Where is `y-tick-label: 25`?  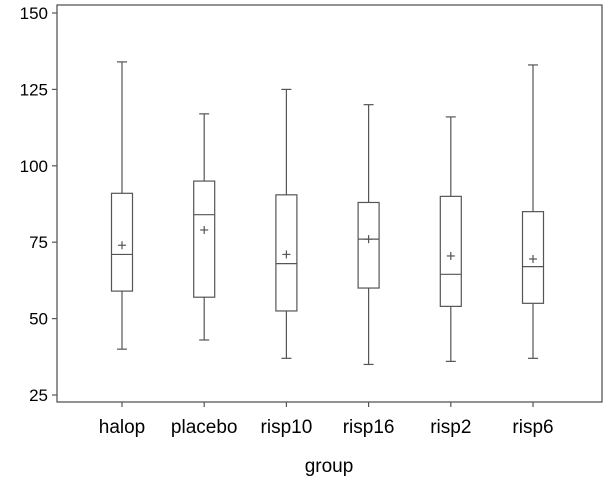
y-tick-label: 25 is located at coordinates (38, 395).